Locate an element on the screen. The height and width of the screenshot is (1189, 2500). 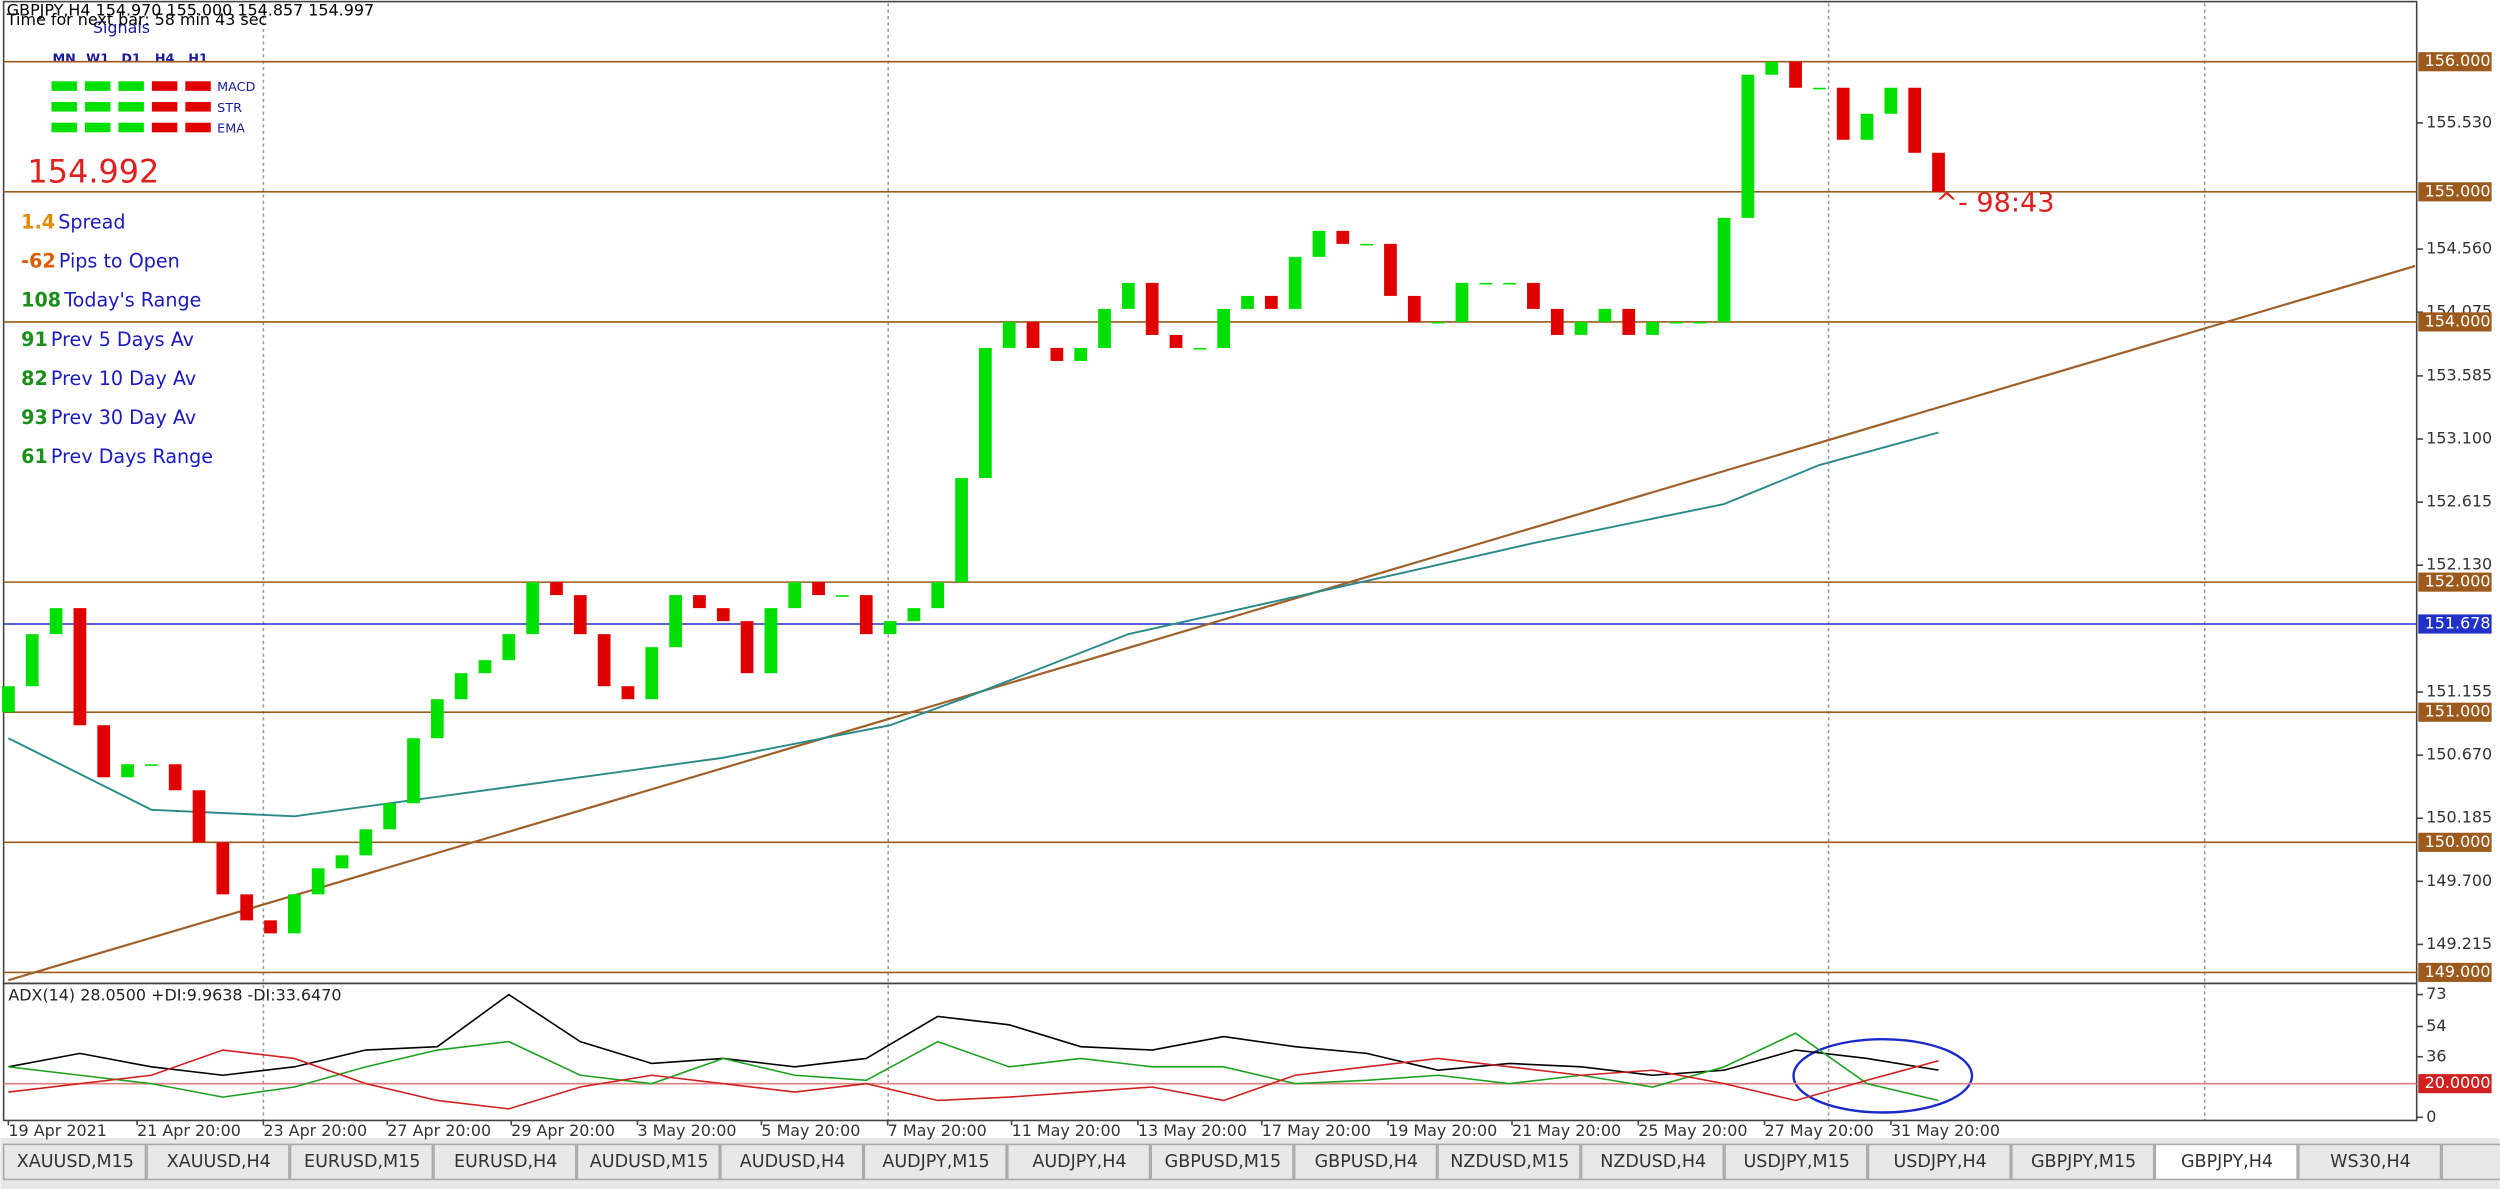
tab-label: WS30,H4 is located at coordinates (2370, 1162).